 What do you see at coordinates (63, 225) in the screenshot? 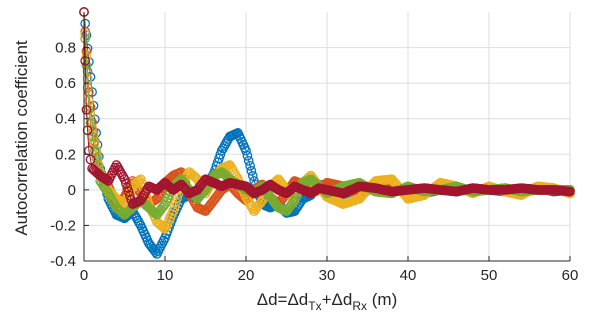
I see `y-tick-label: -0.2` at bounding box center [63, 225].